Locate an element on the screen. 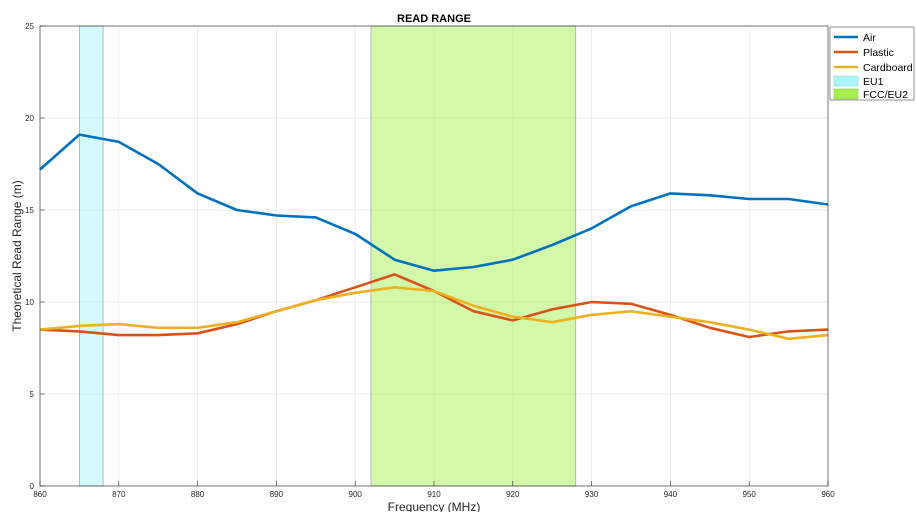 Image resolution: width=916 pixels, height=512 pixels. x-tick-label: 930 is located at coordinates (592, 494).